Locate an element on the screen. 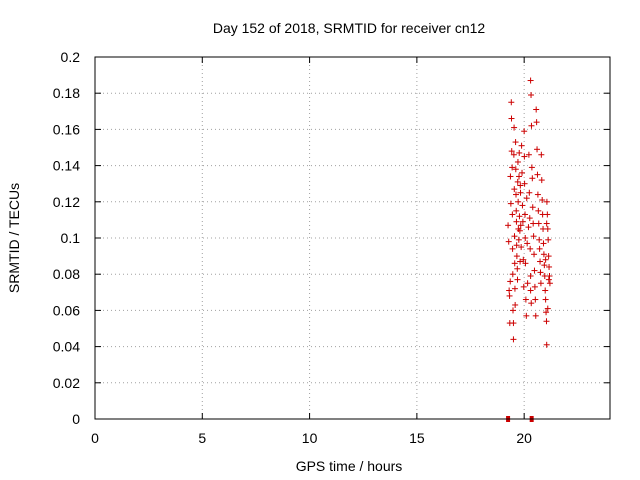  y-tick-label: 0.12 is located at coordinates (66, 202).